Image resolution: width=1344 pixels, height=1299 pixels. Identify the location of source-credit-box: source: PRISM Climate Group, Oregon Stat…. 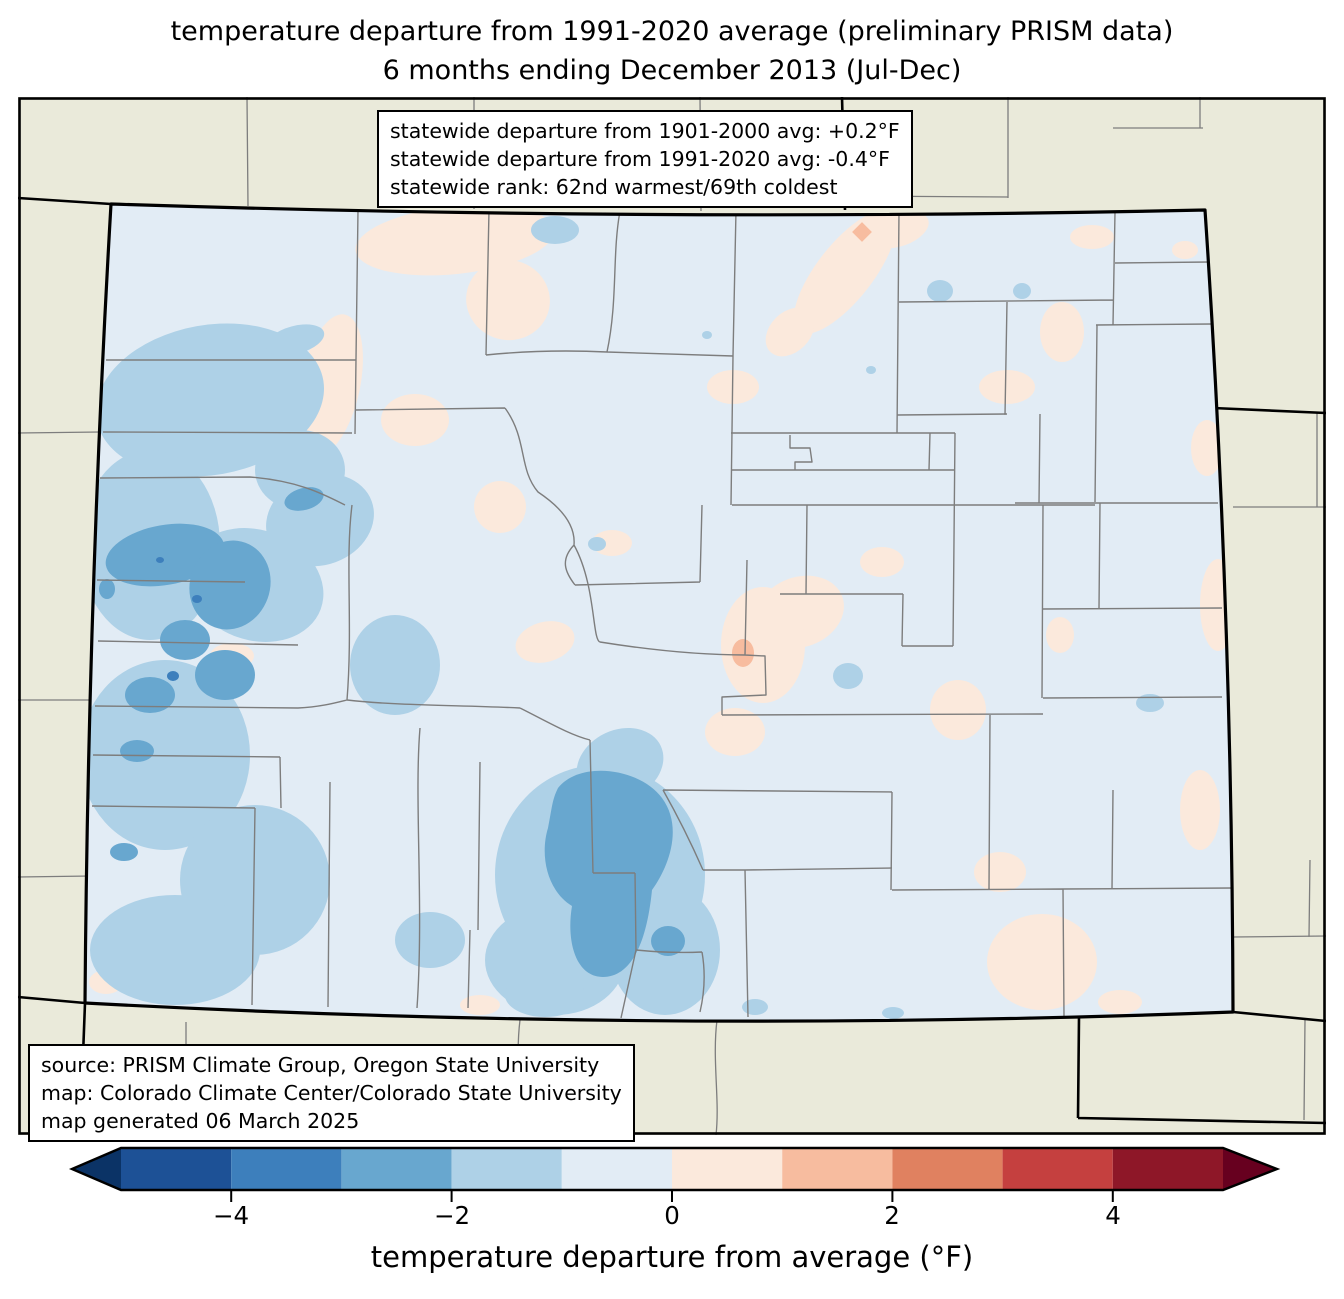
(331, 1093).